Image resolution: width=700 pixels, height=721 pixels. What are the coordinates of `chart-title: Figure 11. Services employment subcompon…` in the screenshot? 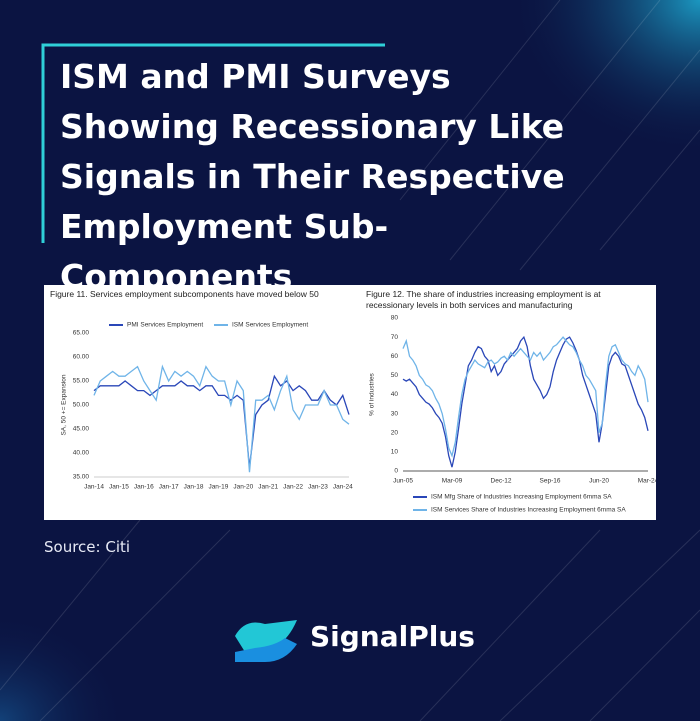 It's located at (184, 294).